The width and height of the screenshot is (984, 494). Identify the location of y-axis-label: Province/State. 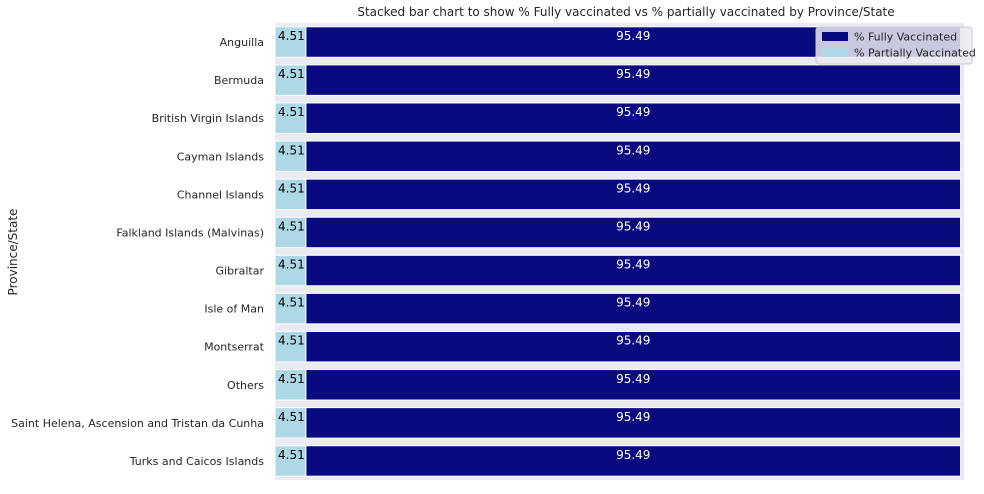
(13, 252).